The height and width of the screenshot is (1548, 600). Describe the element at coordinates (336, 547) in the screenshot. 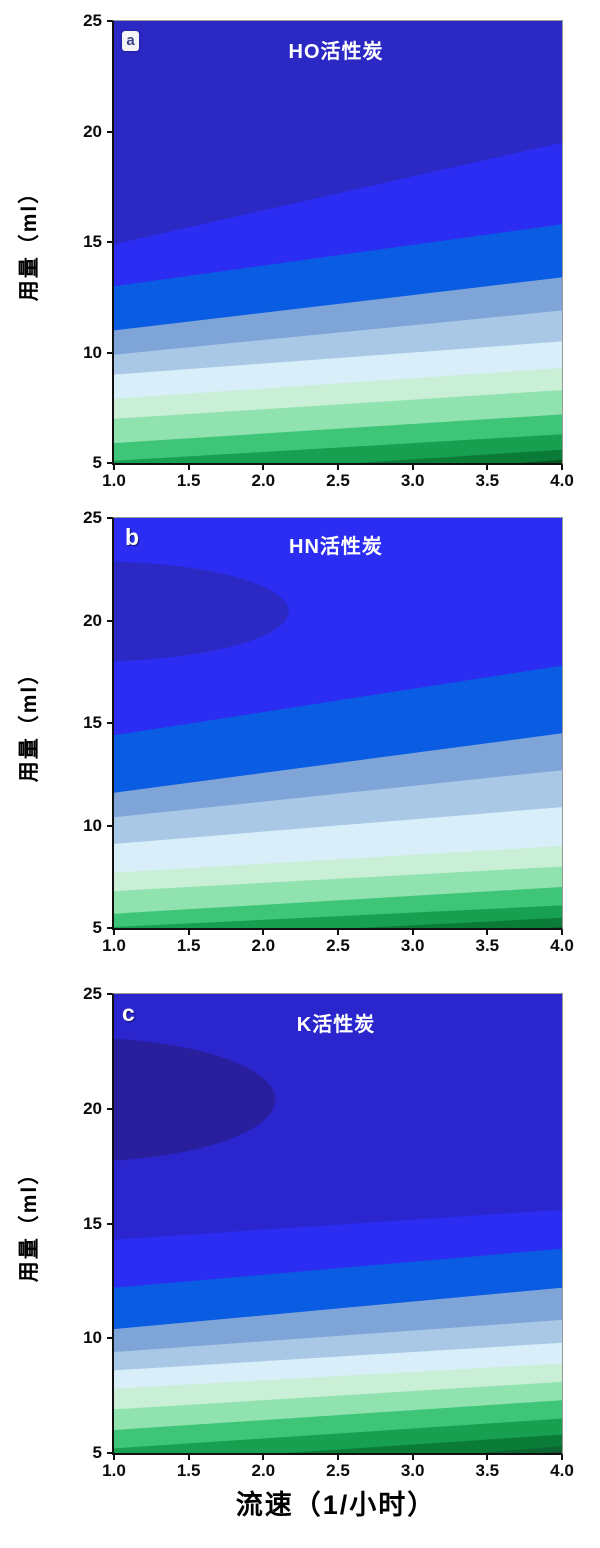

I see `panel-title: HN活性炭` at that location.